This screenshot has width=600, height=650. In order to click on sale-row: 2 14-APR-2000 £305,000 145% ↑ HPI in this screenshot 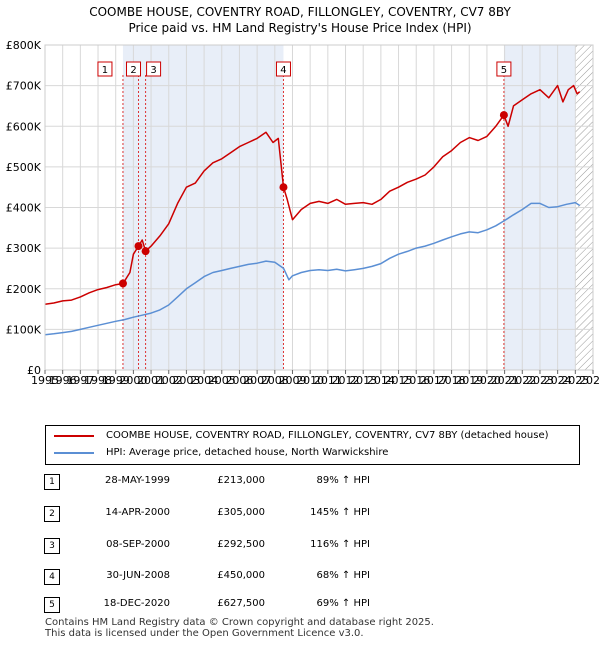, I will do `click(300, 514)`.